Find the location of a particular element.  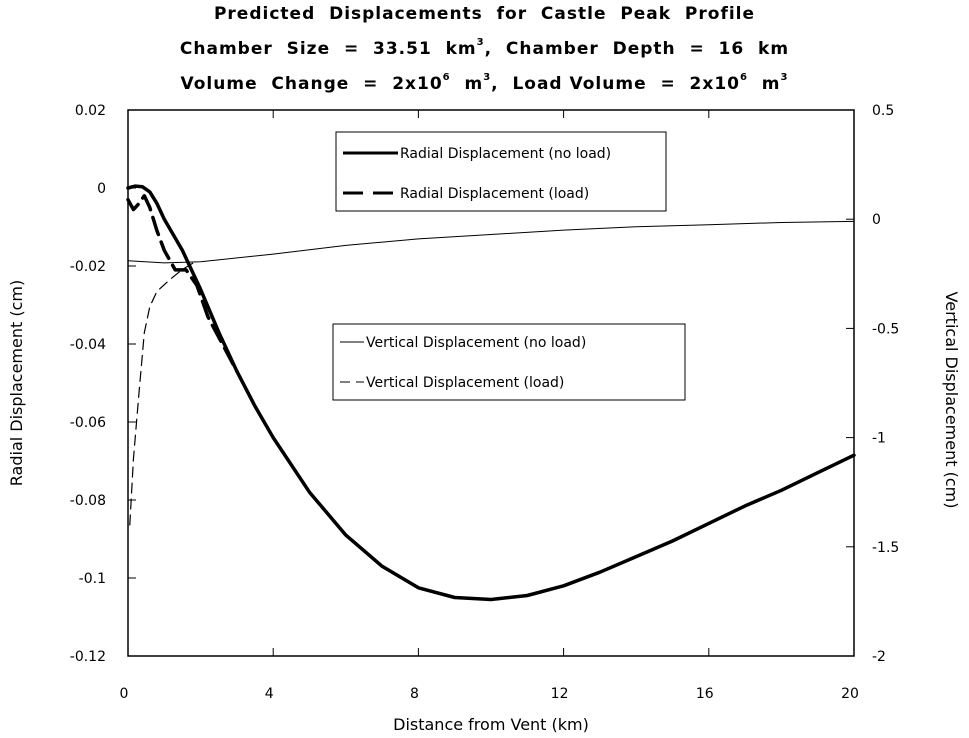

right-tick-label: -2 is located at coordinates (879, 657).